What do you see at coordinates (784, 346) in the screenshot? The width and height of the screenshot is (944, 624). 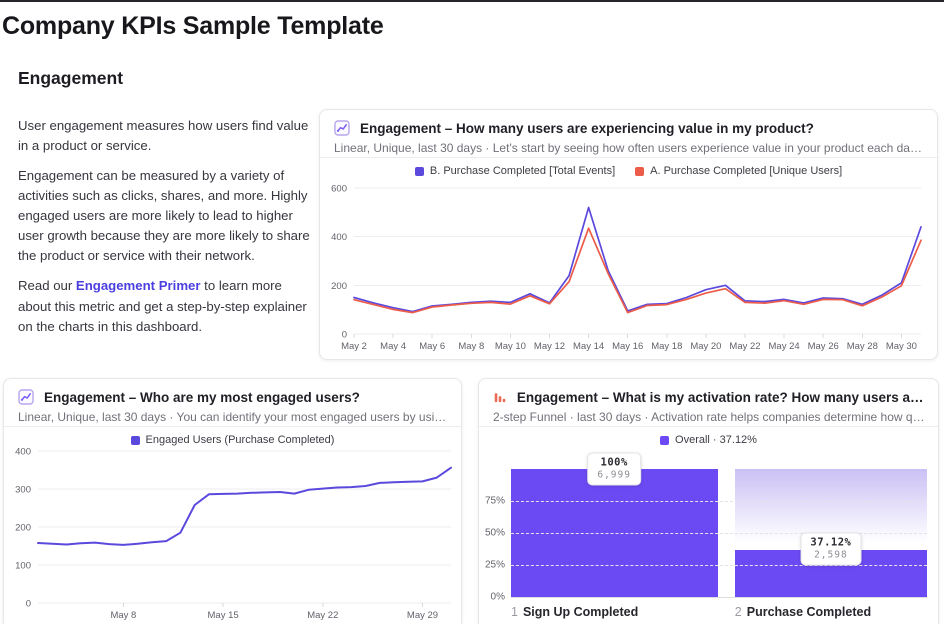 I see `svg-text: May 24` at bounding box center [784, 346].